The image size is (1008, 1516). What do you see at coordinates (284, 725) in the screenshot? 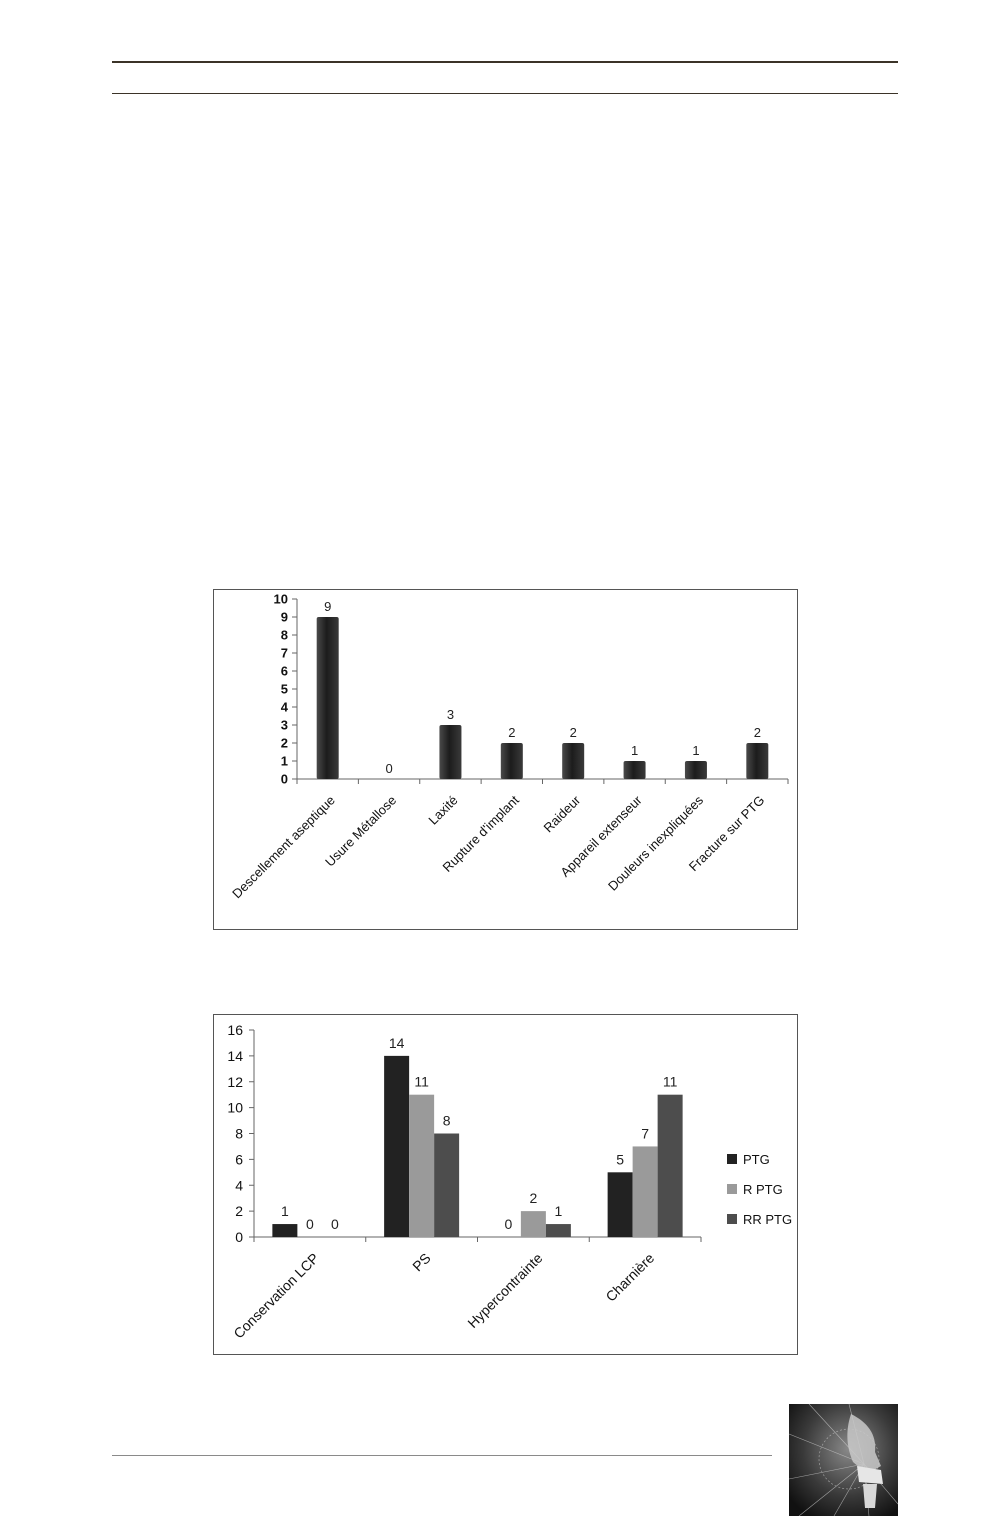
I see `y-tick-label: 3` at bounding box center [284, 725].